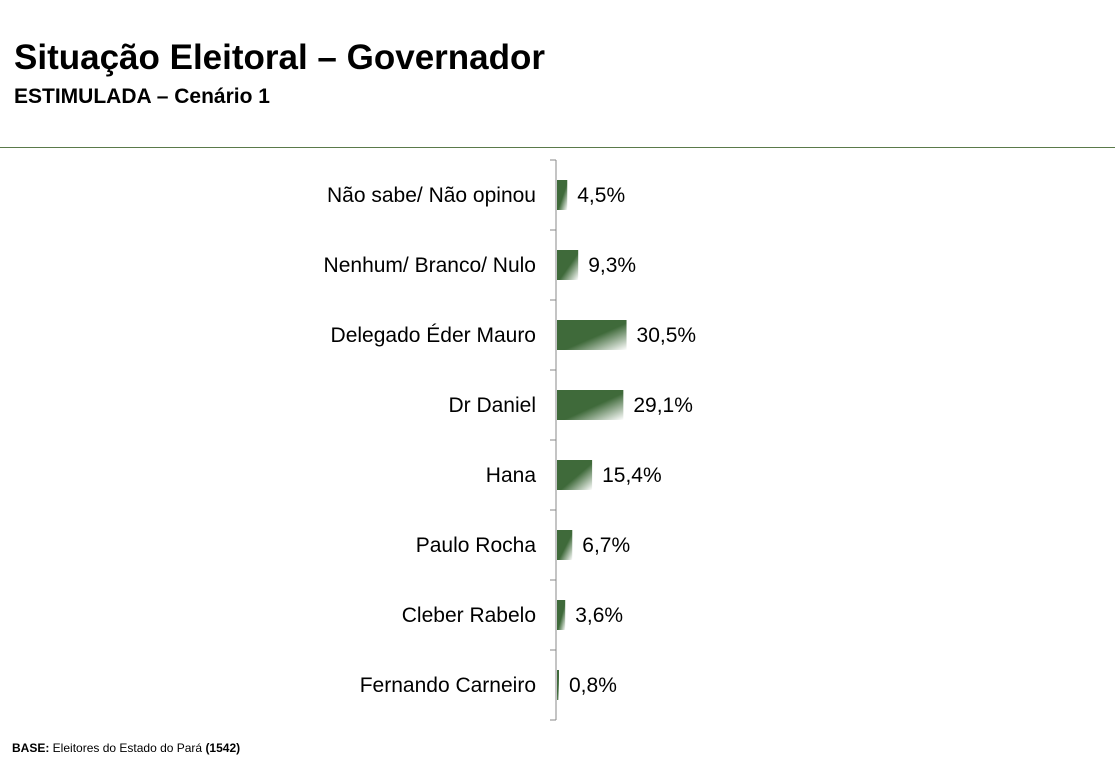  I want to click on base-label: BASE:, so click(31, 748).